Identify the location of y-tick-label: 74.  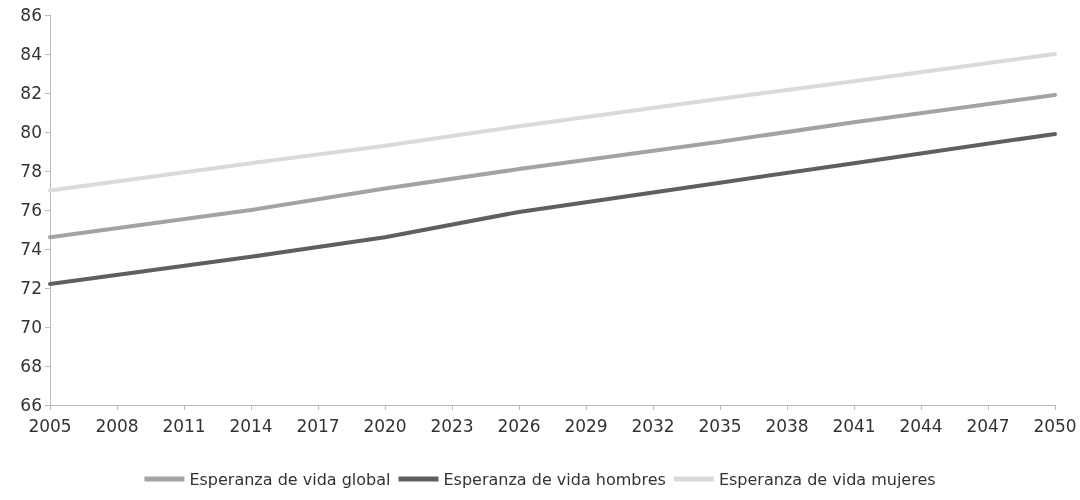
(31, 249).